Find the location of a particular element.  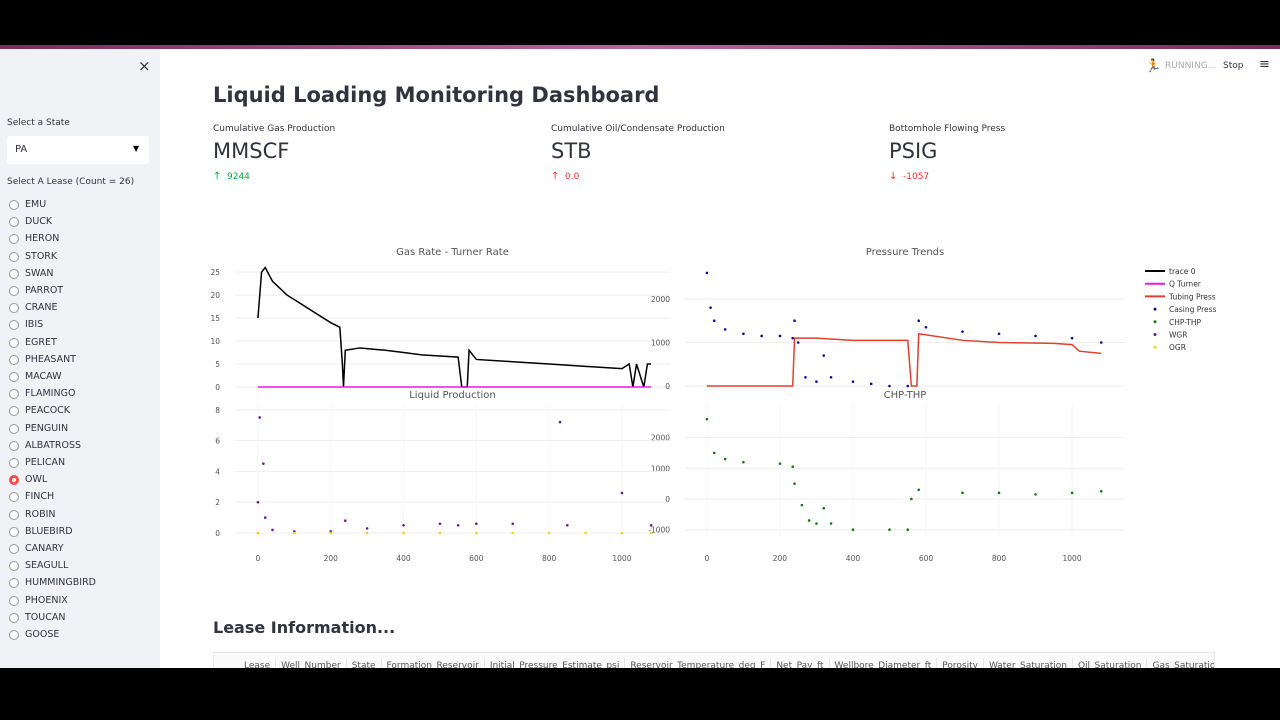

legend-label: Casing Press is located at coordinates (1193, 309).